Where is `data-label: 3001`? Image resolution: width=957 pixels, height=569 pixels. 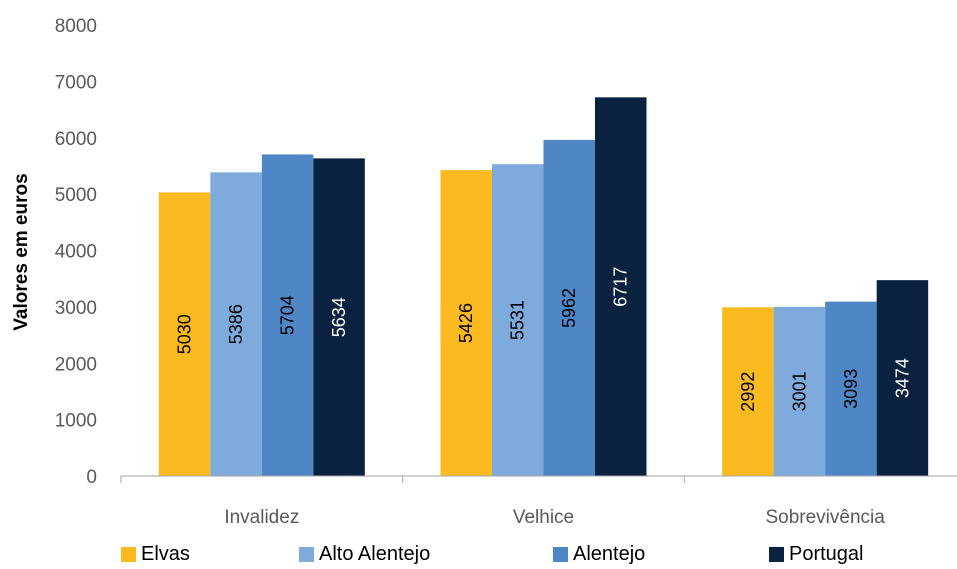 data-label: 3001 is located at coordinates (799, 391).